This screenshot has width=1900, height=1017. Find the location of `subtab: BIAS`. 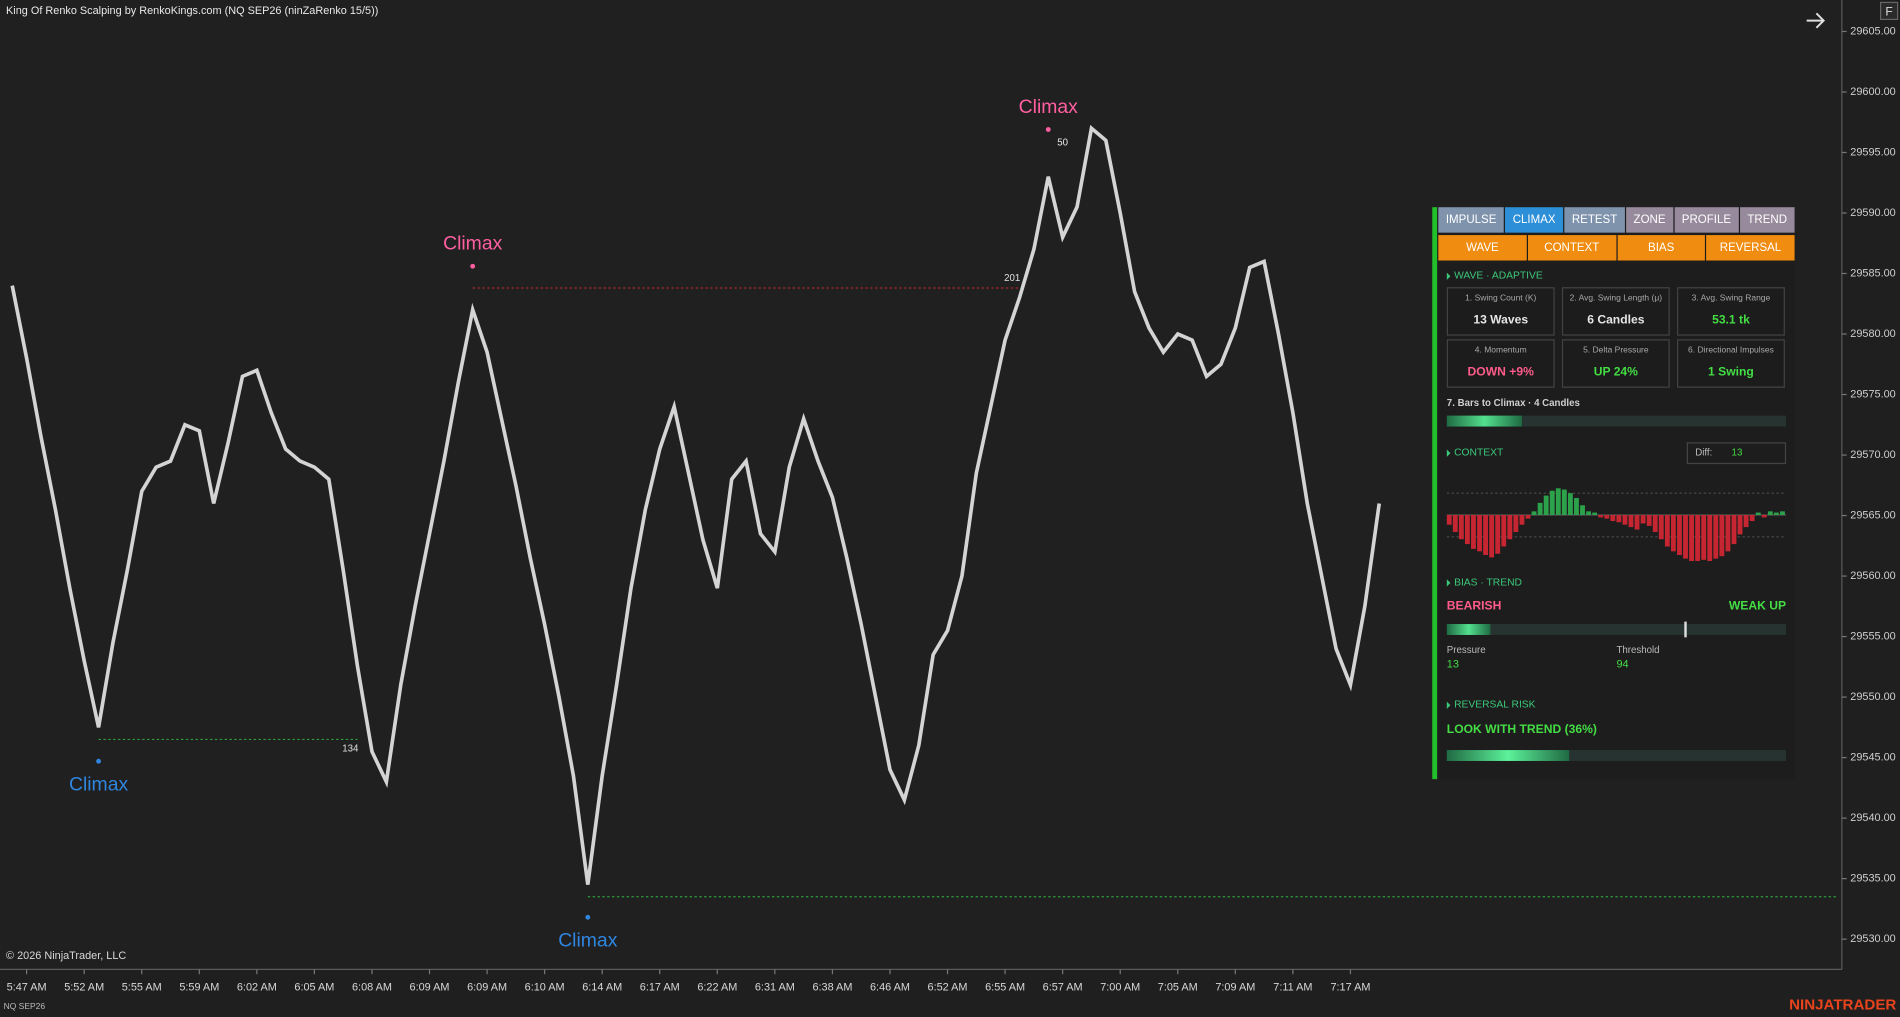

subtab: BIAS is located at coordinates (1661, 248).